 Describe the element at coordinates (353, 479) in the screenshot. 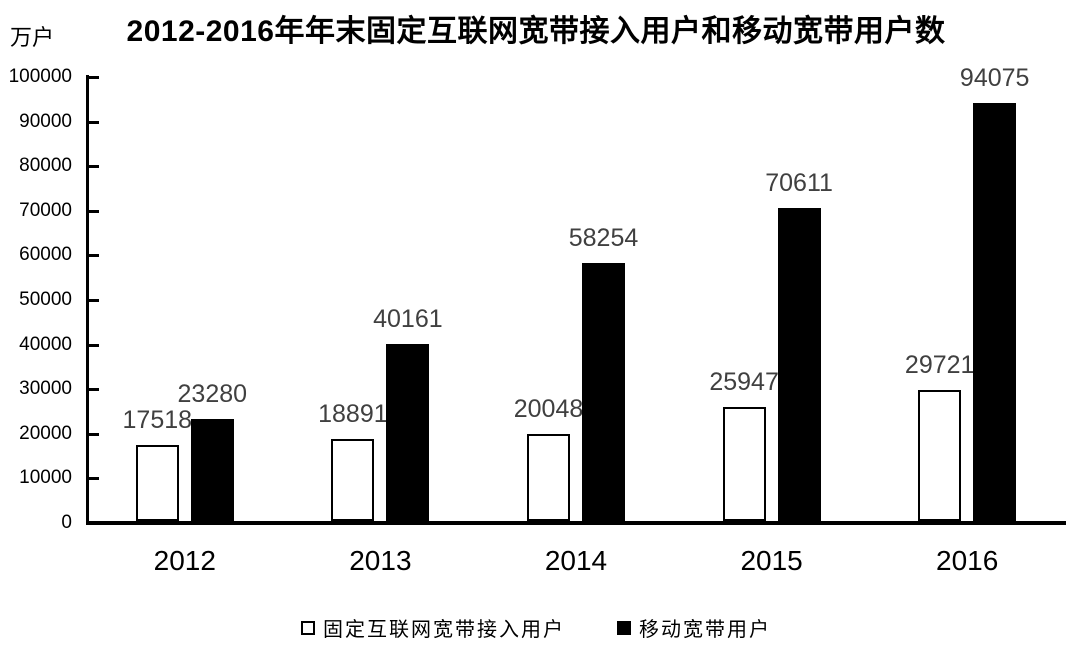

I see `bar-2013-fixed` at that location.